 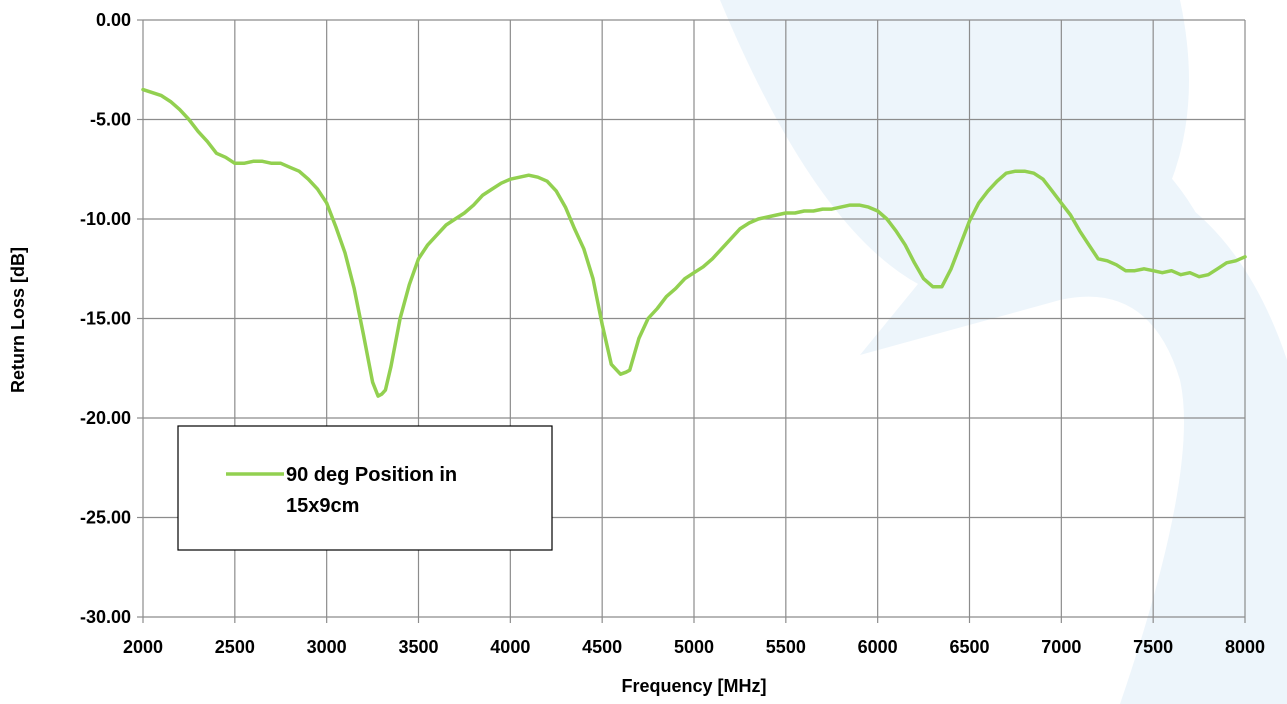 What do you see at coordinates (693, 686) in the screenshot?
I see `x-axis-title: Frequency [MHz]` at bounding box center [693, 686].